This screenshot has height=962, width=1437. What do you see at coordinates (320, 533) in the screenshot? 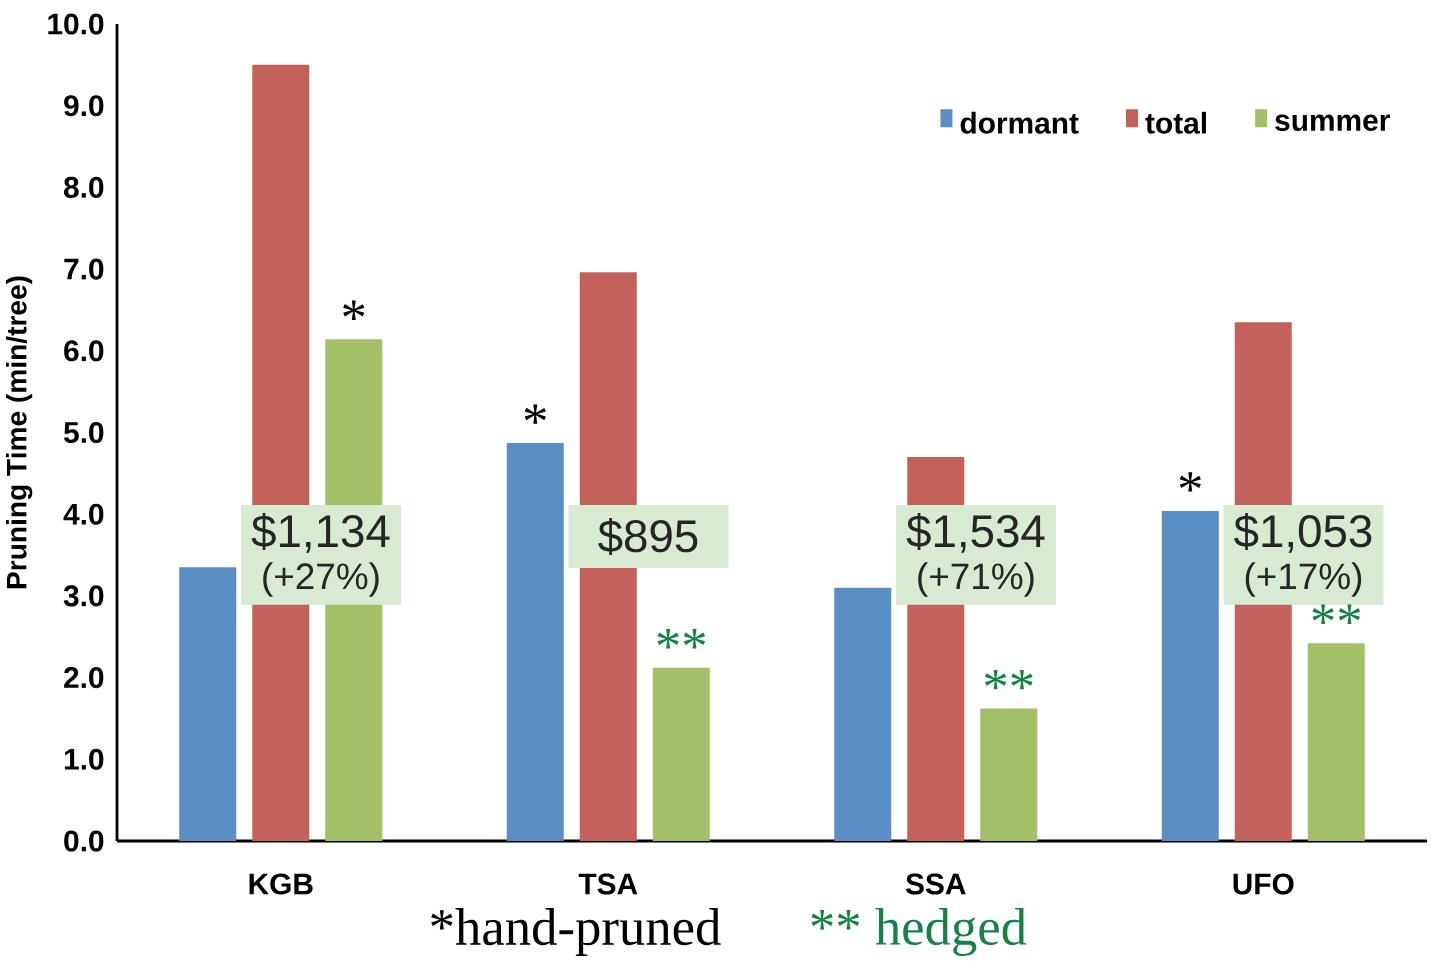
I see `annotation: $1,134` at bounding box center [320, 533].